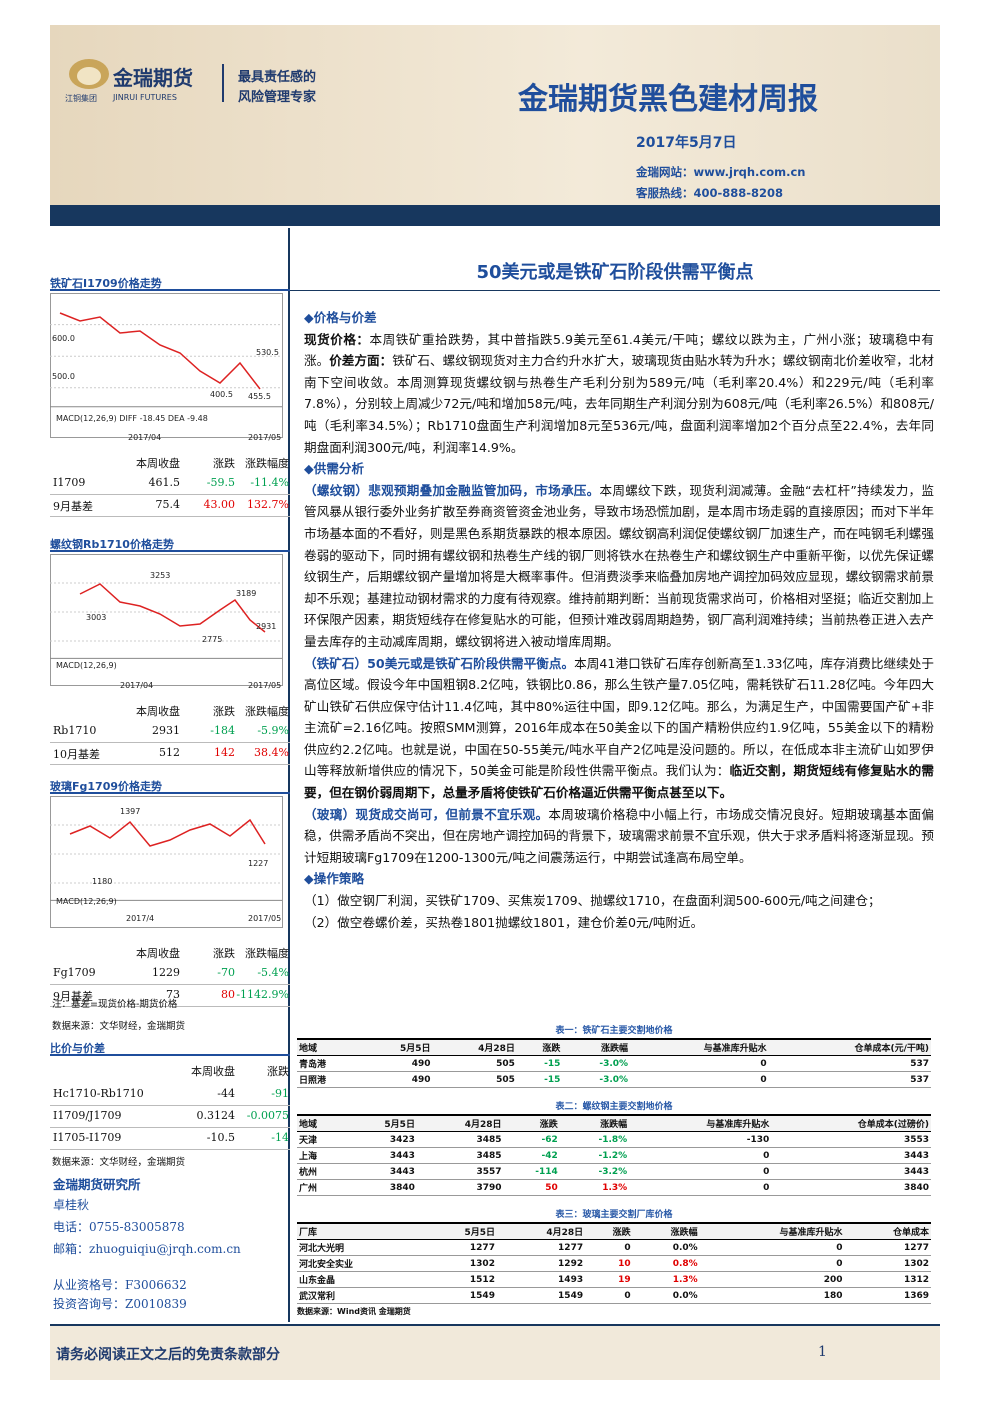 The width and height of the screenshot is (992, 1403). What do you see at coordinates (360, 1279) in the screenshot?
I see `cell: 山东金晶` at bounding box center [360, 1279].